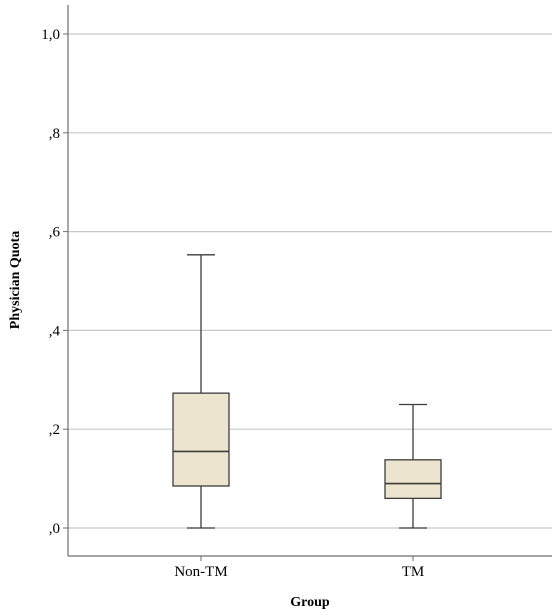 The image size is (560, 616). Describe the element at coordinates (54, 430) in the screenshot. I see `y-tick-label: ,2` at that location.